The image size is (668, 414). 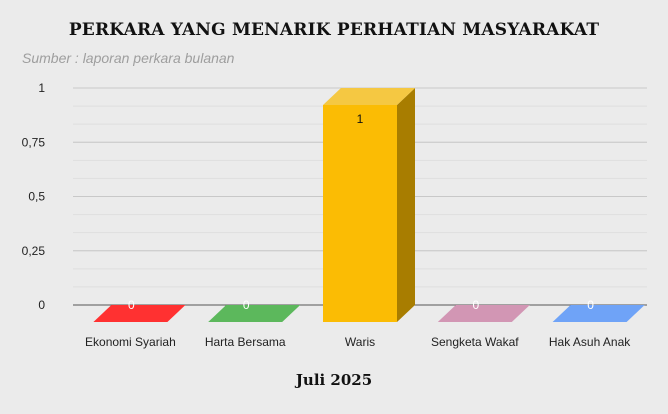 What do you see at coordinates (130, 342) in the screenshot?
I see `x-tick-label: Ekonomi Syariah` at bounding box center [130, 342].